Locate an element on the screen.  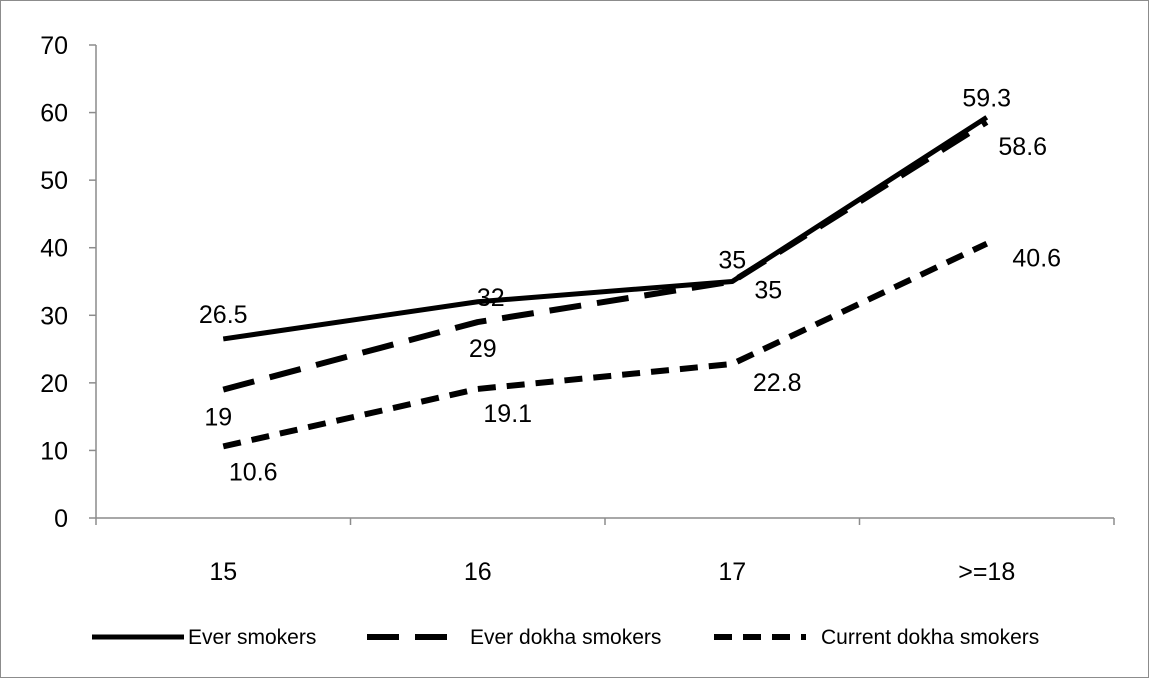
data-label: 26.5 is located at coordinates (223, 315).